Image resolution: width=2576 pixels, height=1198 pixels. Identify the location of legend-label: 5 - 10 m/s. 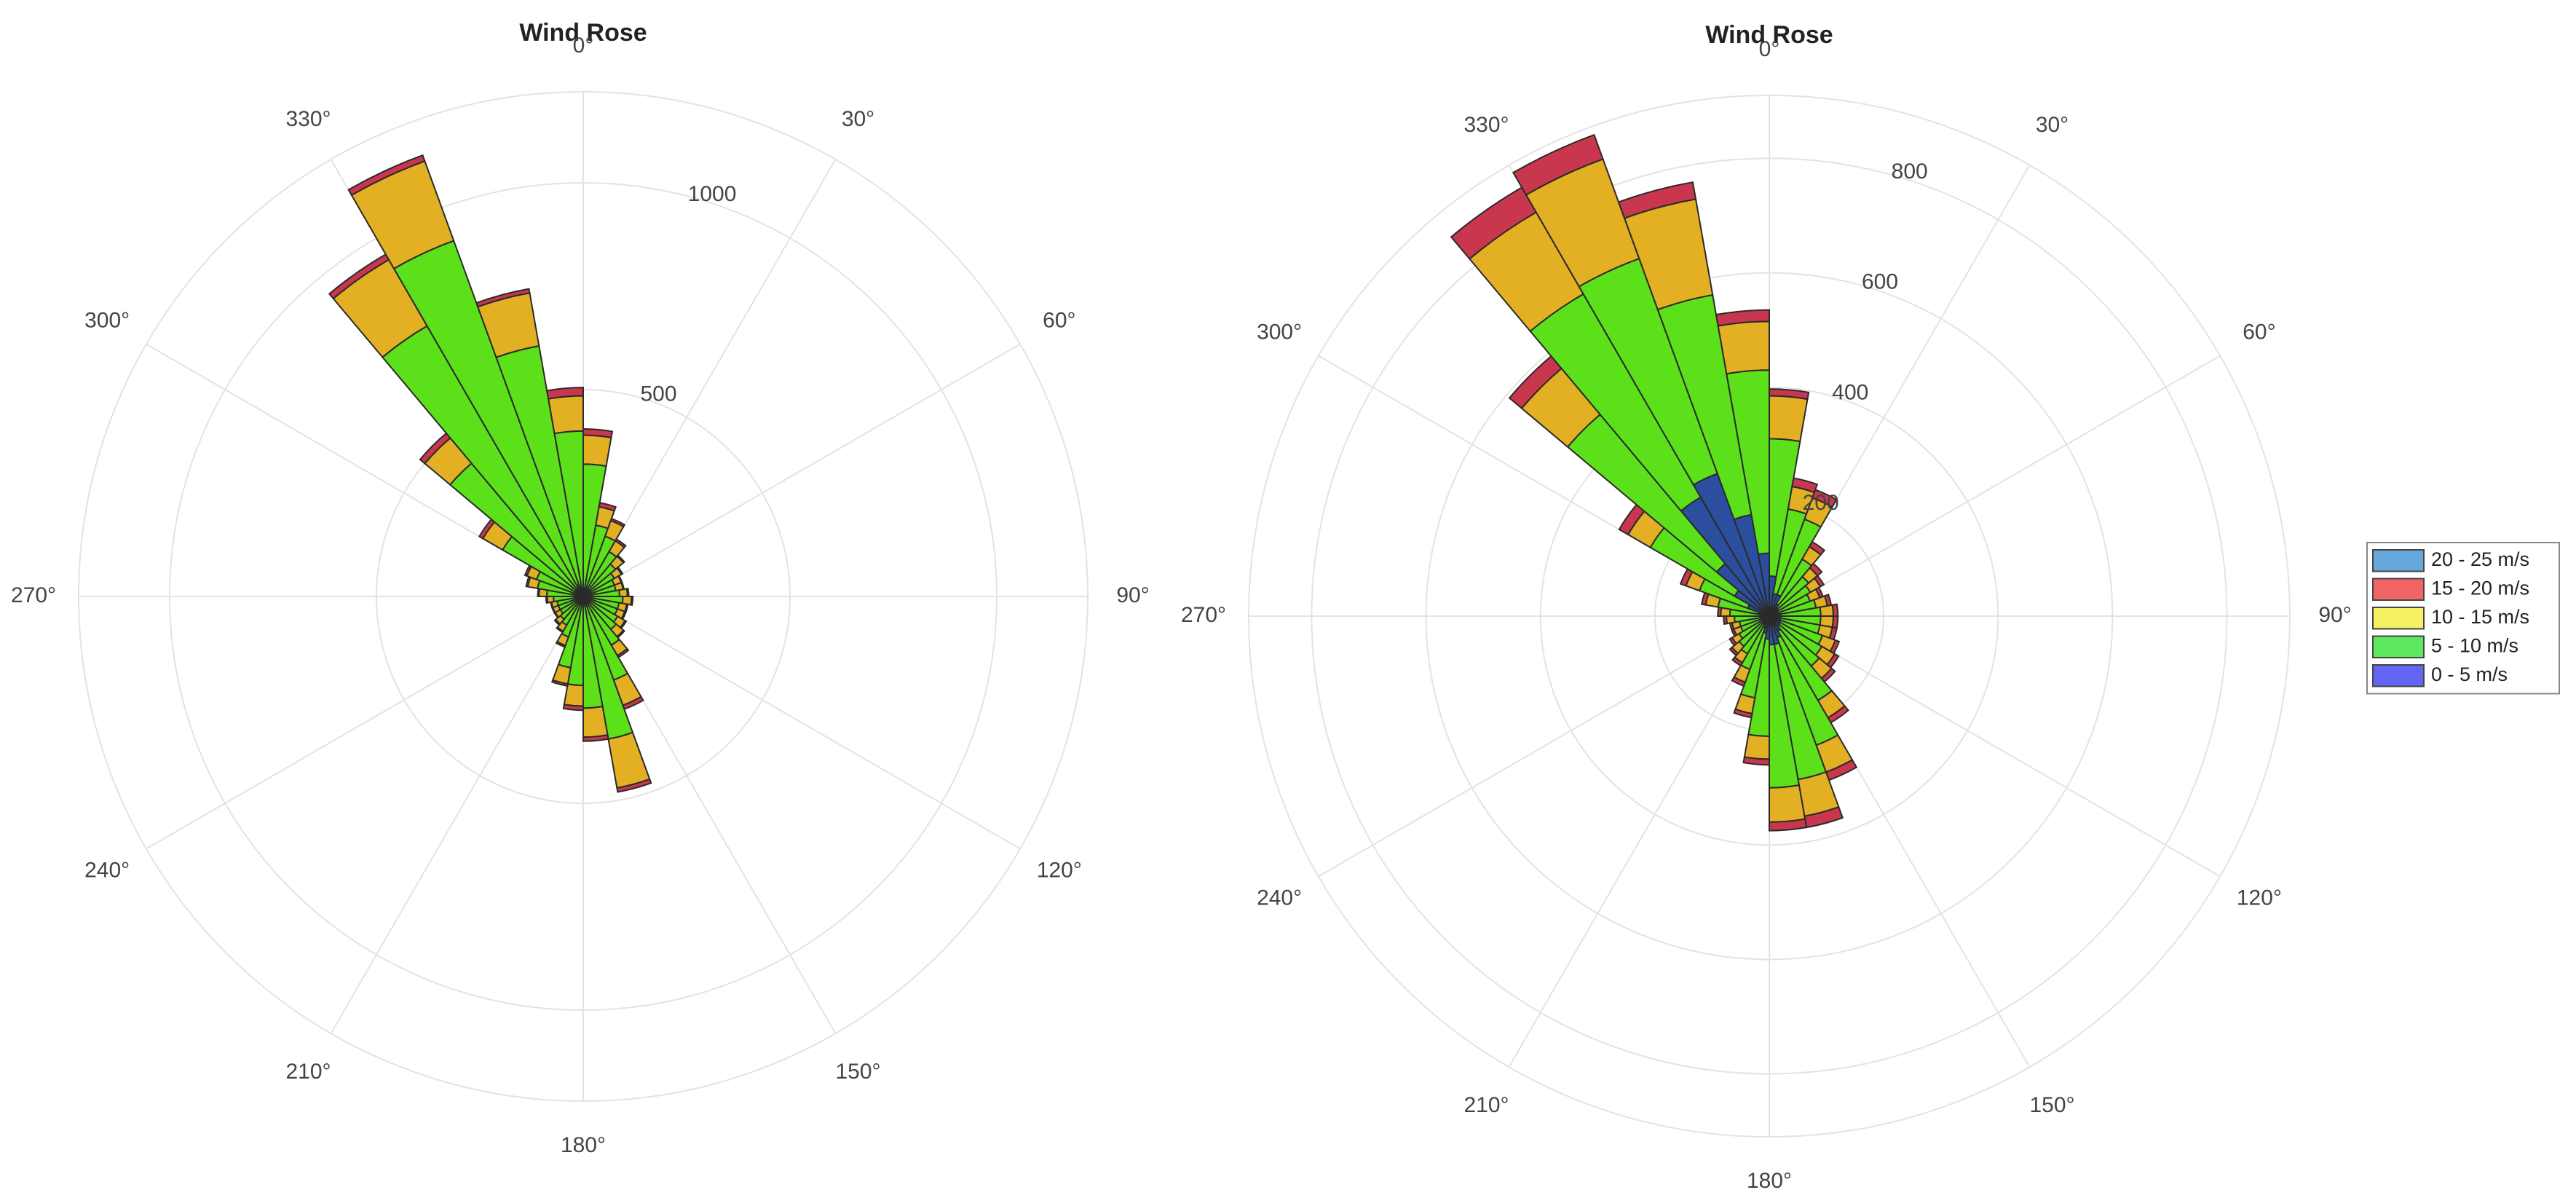
(2474, 645).